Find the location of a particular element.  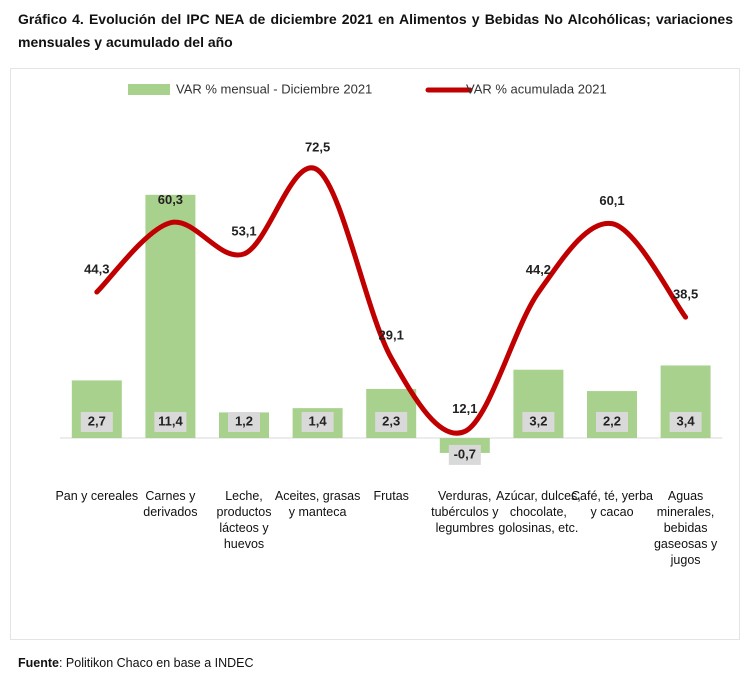

value-label: 3,2 is located at coordinates (538, 420).